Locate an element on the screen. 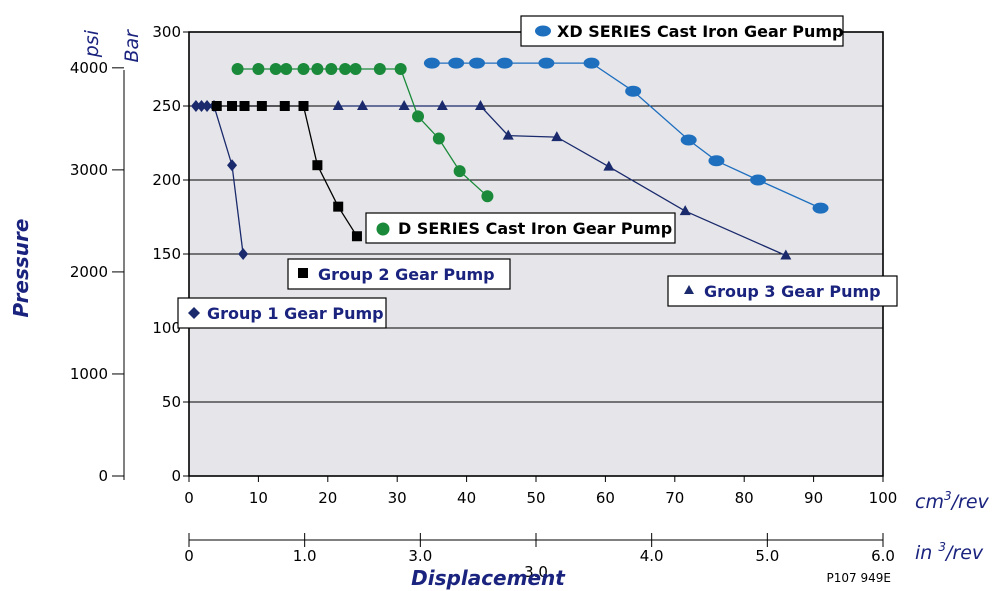  in3-tick-label: 5.0 is located at coordinates (767, 556).